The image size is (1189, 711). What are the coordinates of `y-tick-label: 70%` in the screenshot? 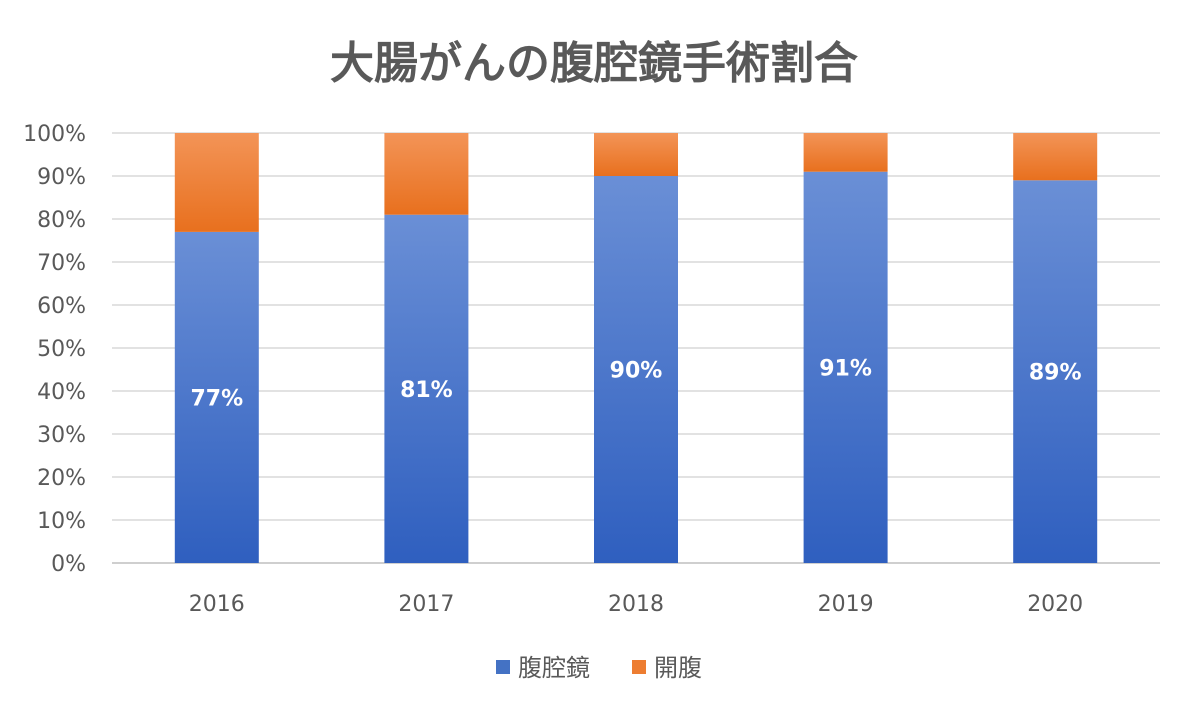 It's located at (61, 263).